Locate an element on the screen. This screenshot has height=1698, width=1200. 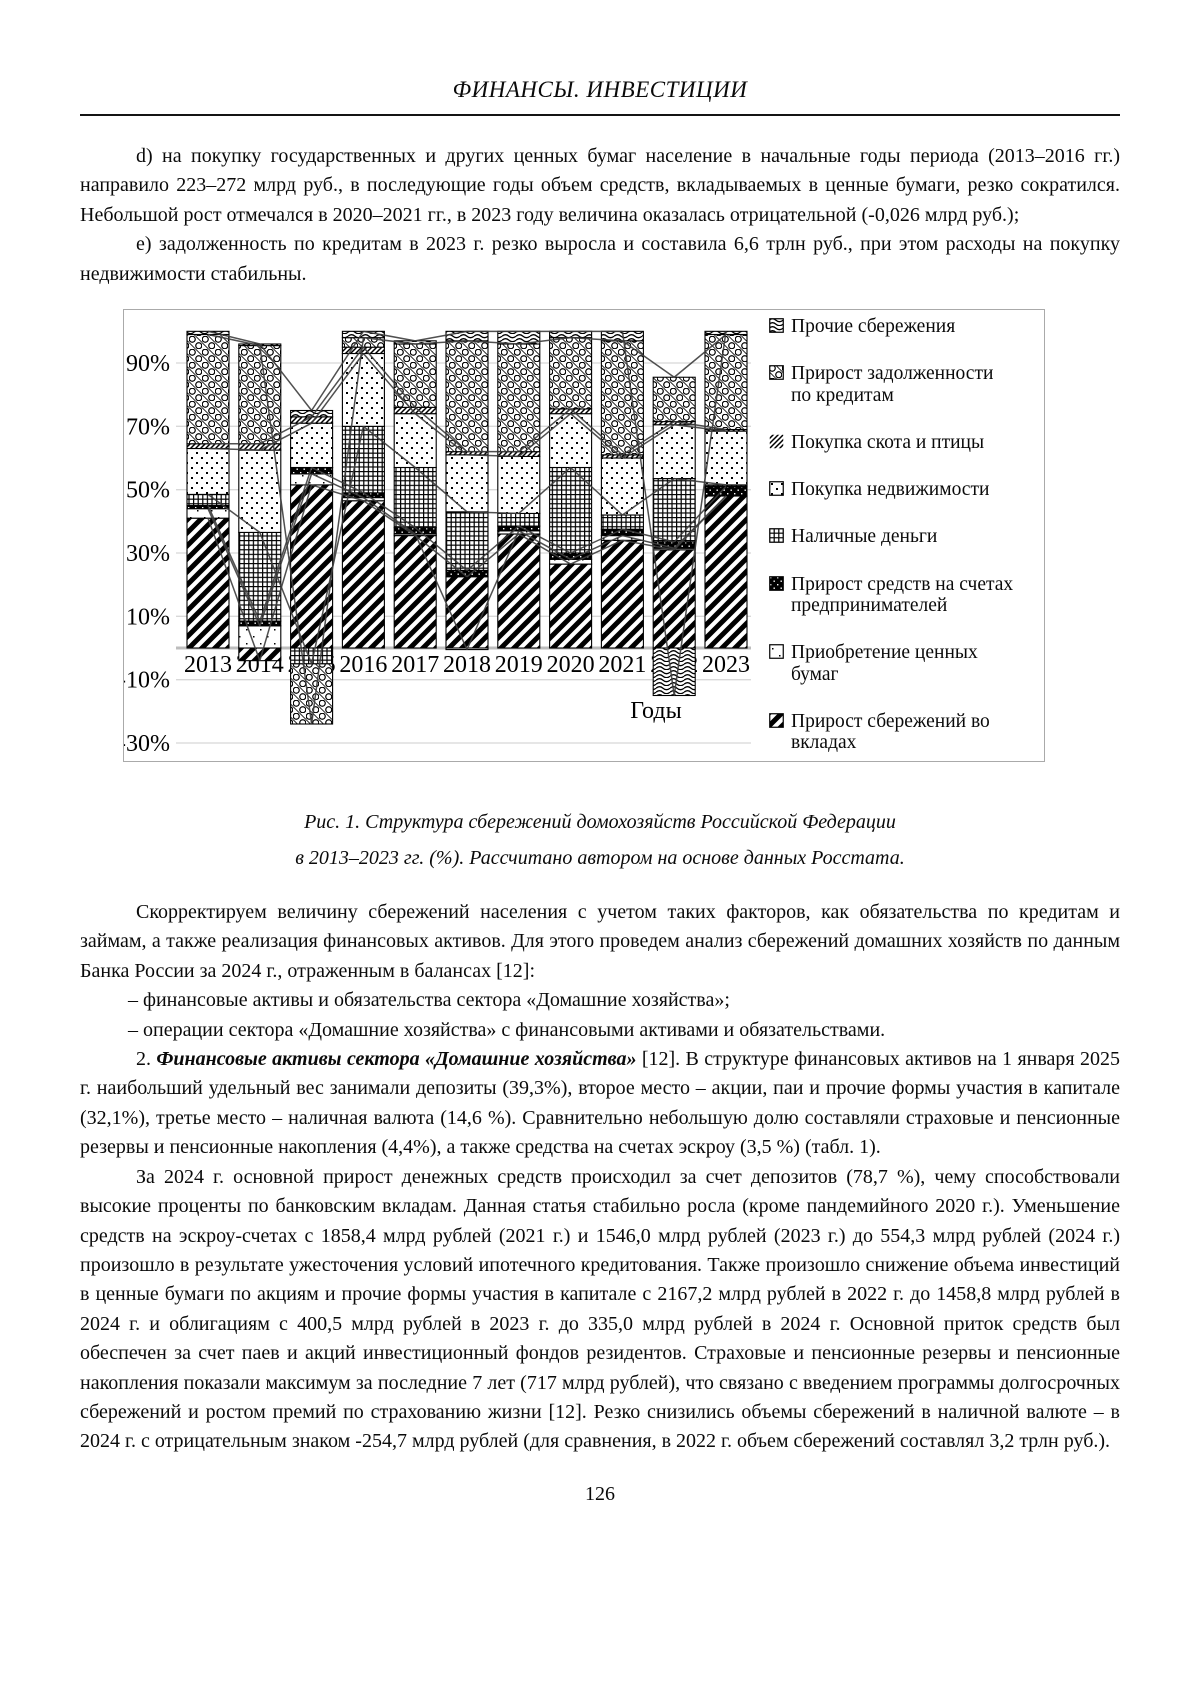
x-axis-year-label: 2021 is located at coordinates (622, 665).